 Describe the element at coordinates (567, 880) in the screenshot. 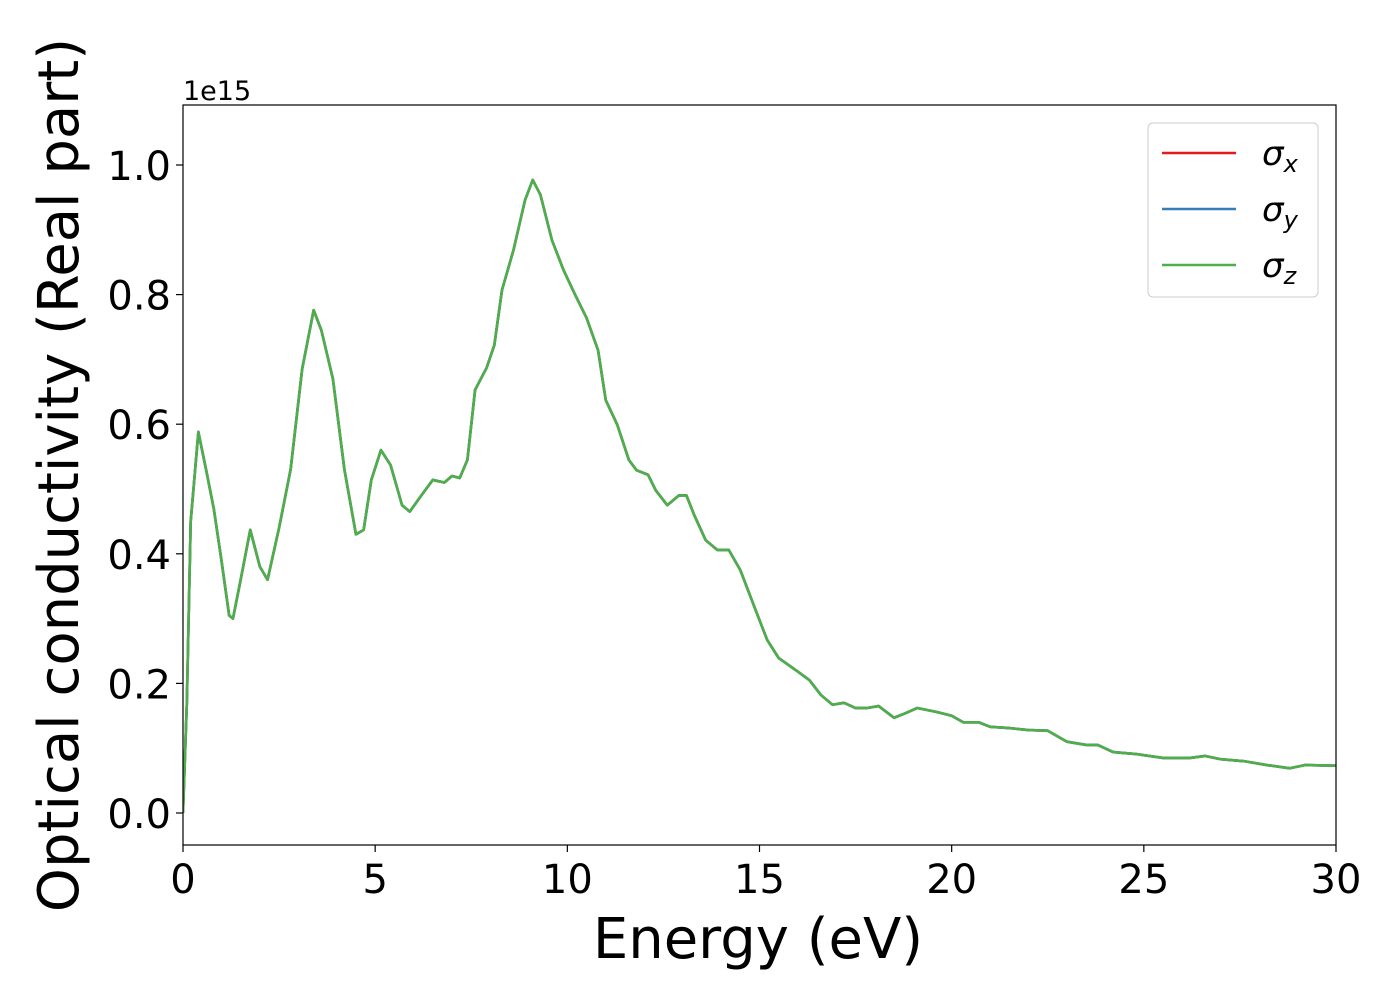

I see `x-tick-label: 10` at that location.